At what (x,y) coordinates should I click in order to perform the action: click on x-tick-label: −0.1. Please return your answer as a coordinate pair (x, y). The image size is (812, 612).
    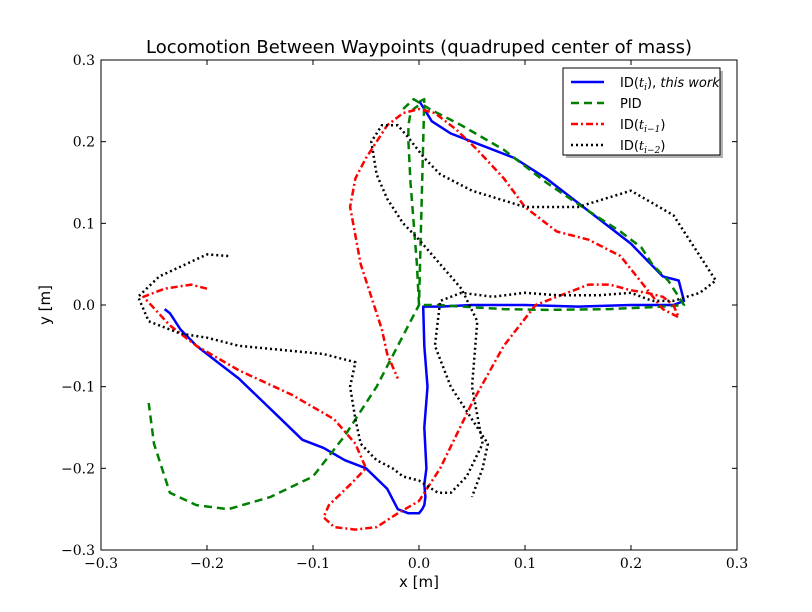
    Looking at the image, I should click on (313, 564).